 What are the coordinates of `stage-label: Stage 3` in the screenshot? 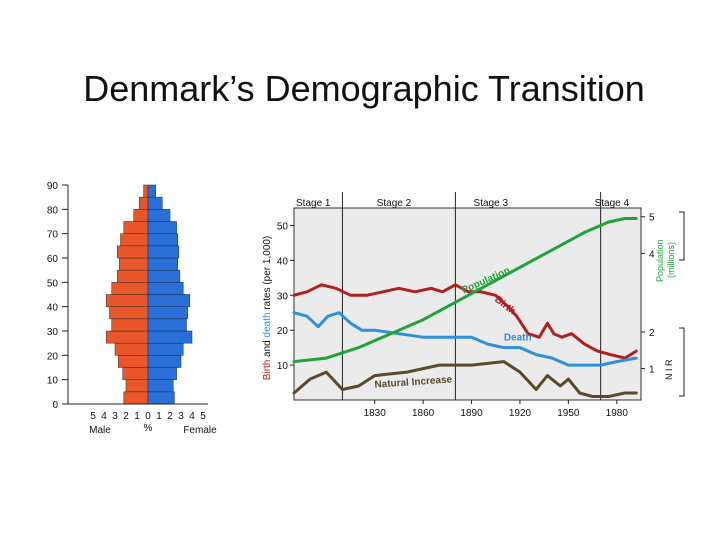 It's located at (491, 203).